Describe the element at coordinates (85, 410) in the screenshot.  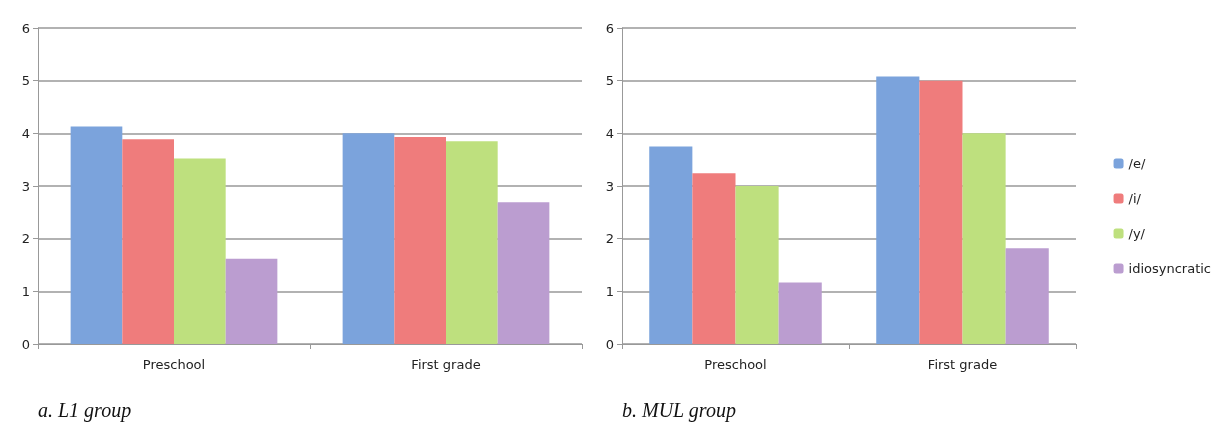
I see `text: a. L1 group` at that location.